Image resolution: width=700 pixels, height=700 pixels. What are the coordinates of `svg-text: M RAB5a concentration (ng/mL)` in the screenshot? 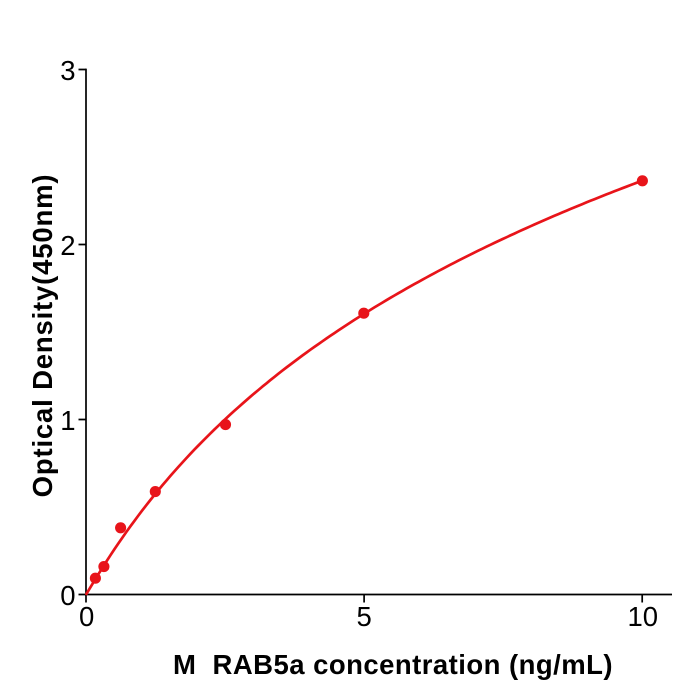 It's located at (393, 664).